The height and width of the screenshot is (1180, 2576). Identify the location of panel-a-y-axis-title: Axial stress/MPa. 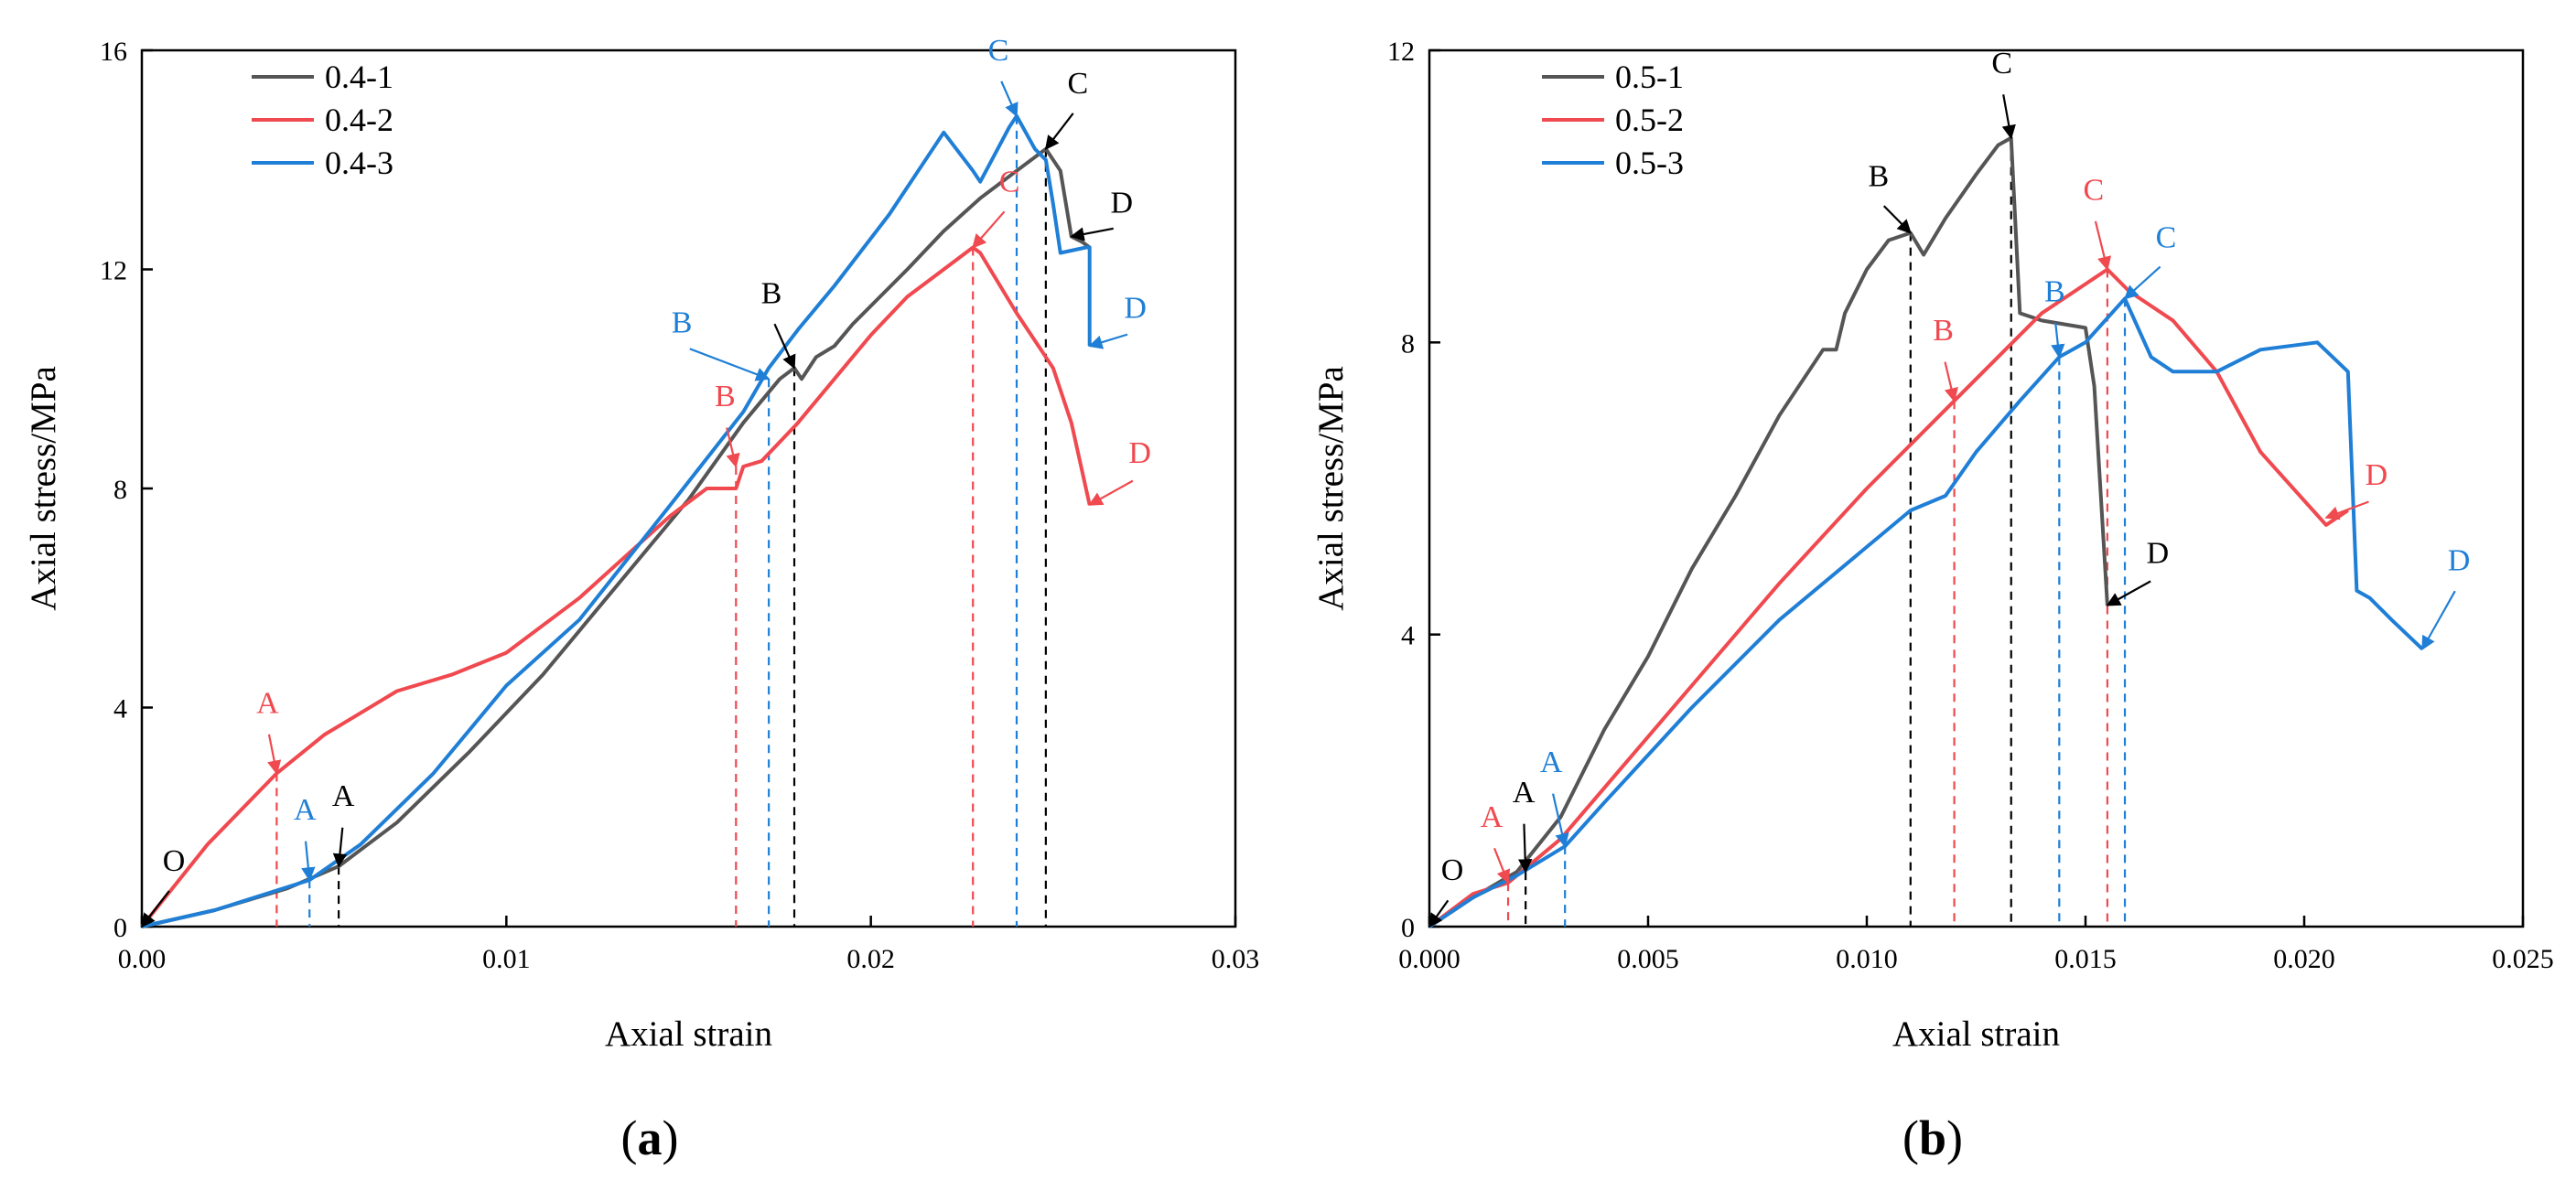
(43, 488).